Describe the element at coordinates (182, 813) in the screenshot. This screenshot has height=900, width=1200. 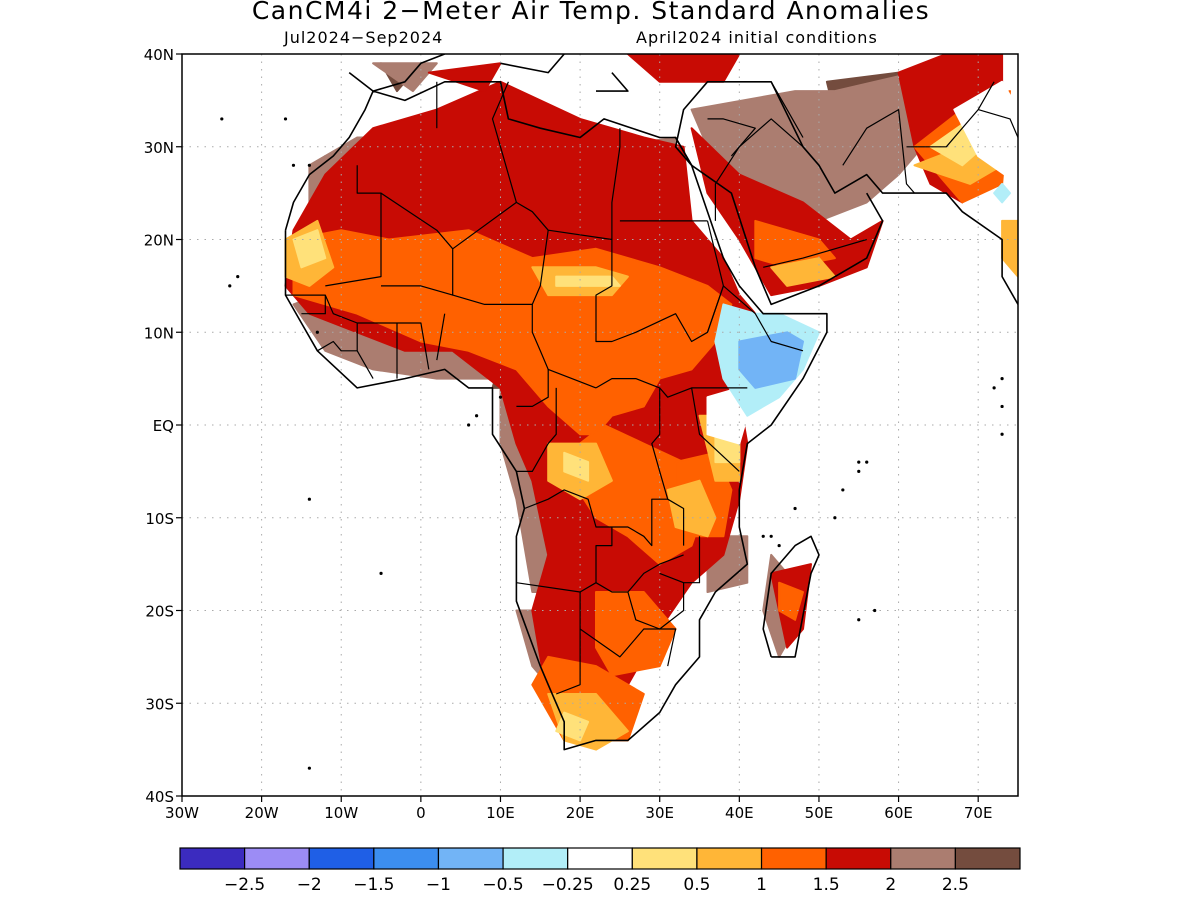
I see `lon-tick-label: 30W` at that location.